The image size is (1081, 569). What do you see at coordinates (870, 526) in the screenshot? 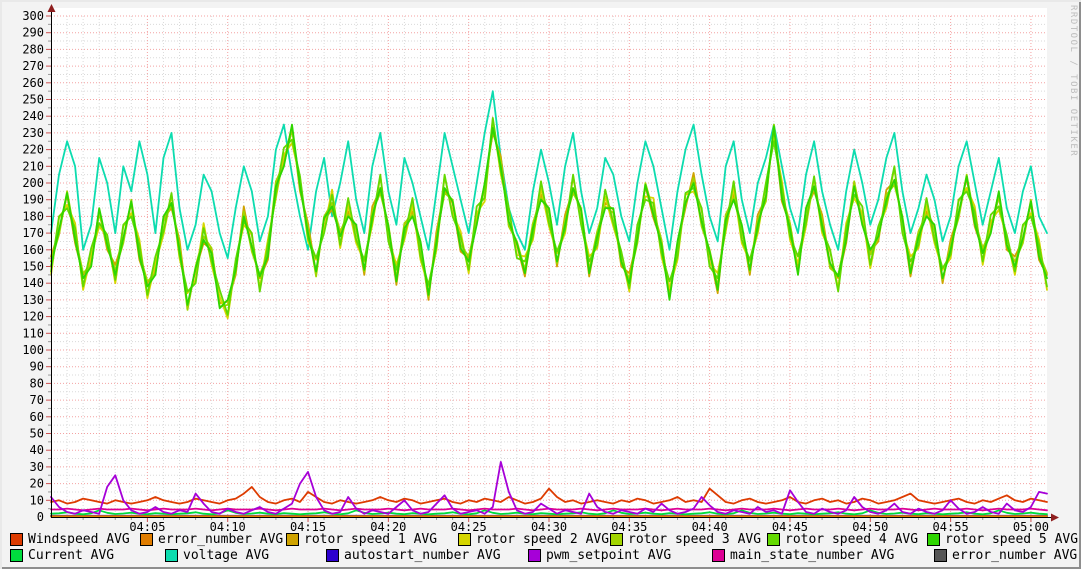
I see `x-tick-label: 04:50` at bounding box center [870, 526].